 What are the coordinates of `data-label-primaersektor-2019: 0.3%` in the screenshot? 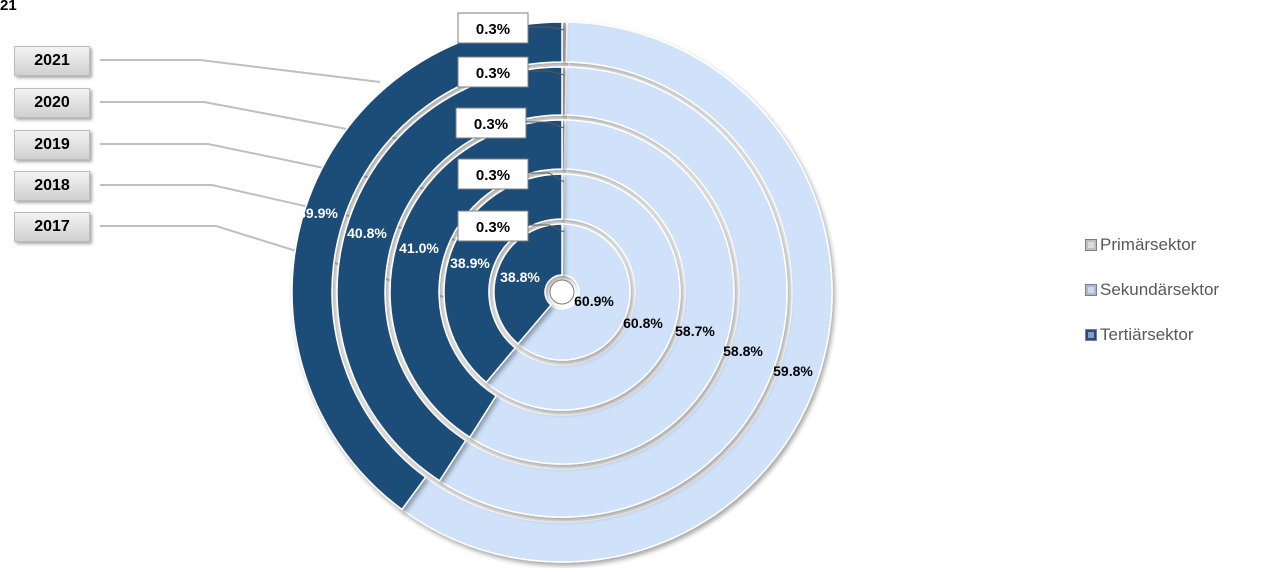 It's located at (491, 124).